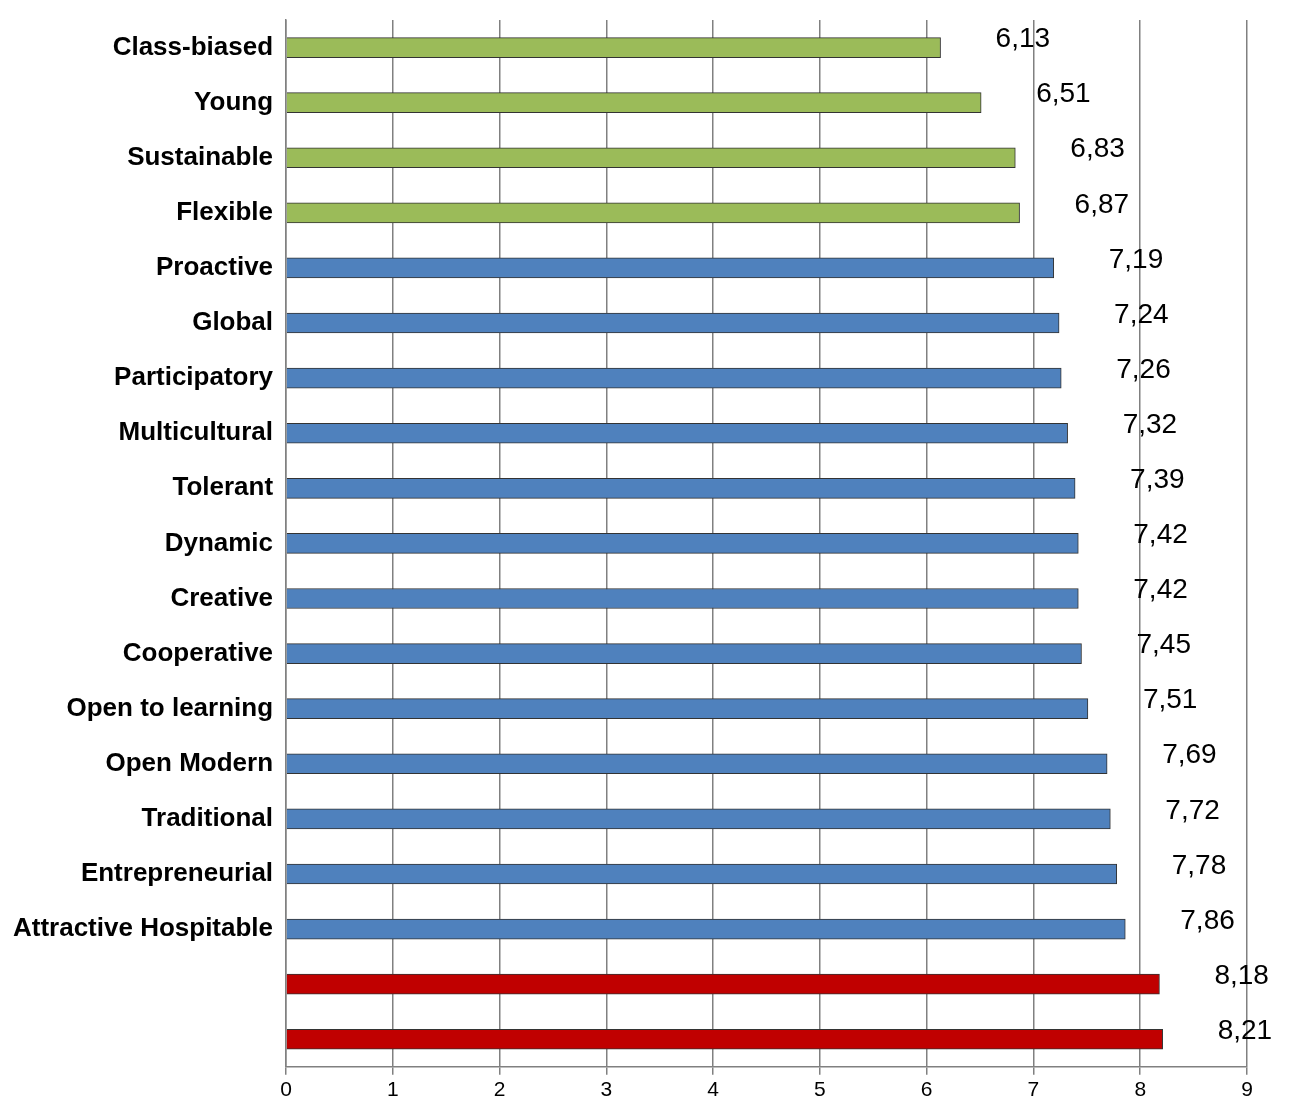 This screenshot has width=1297, height=1116. I want to click on data-label: 7,32, so click(1150, 423).